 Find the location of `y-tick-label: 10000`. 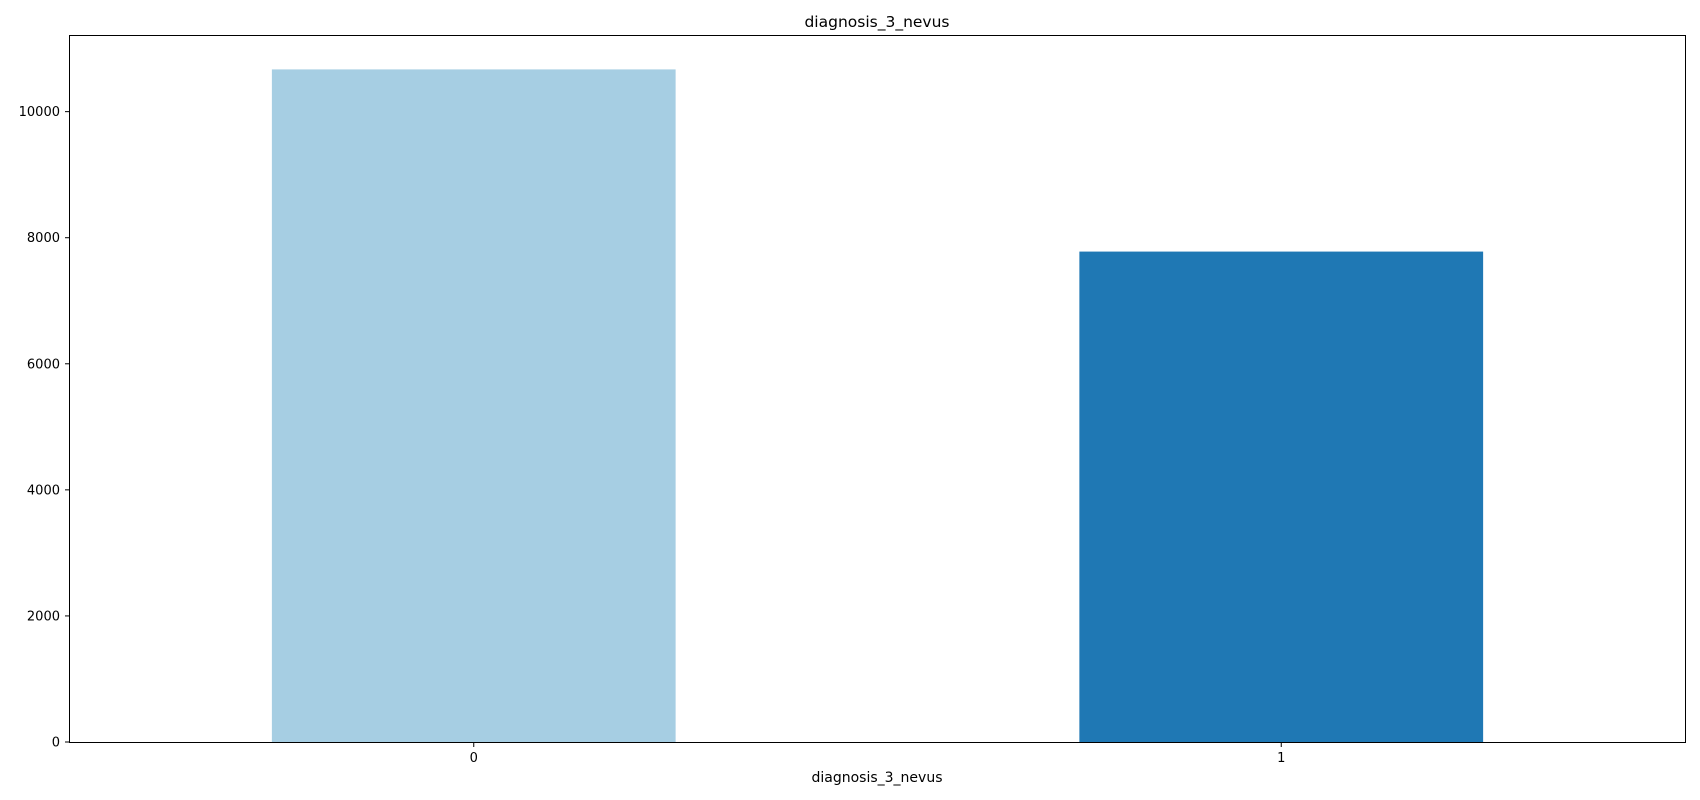

y-tick-label: 10000 is located at coordinates (39, 112).